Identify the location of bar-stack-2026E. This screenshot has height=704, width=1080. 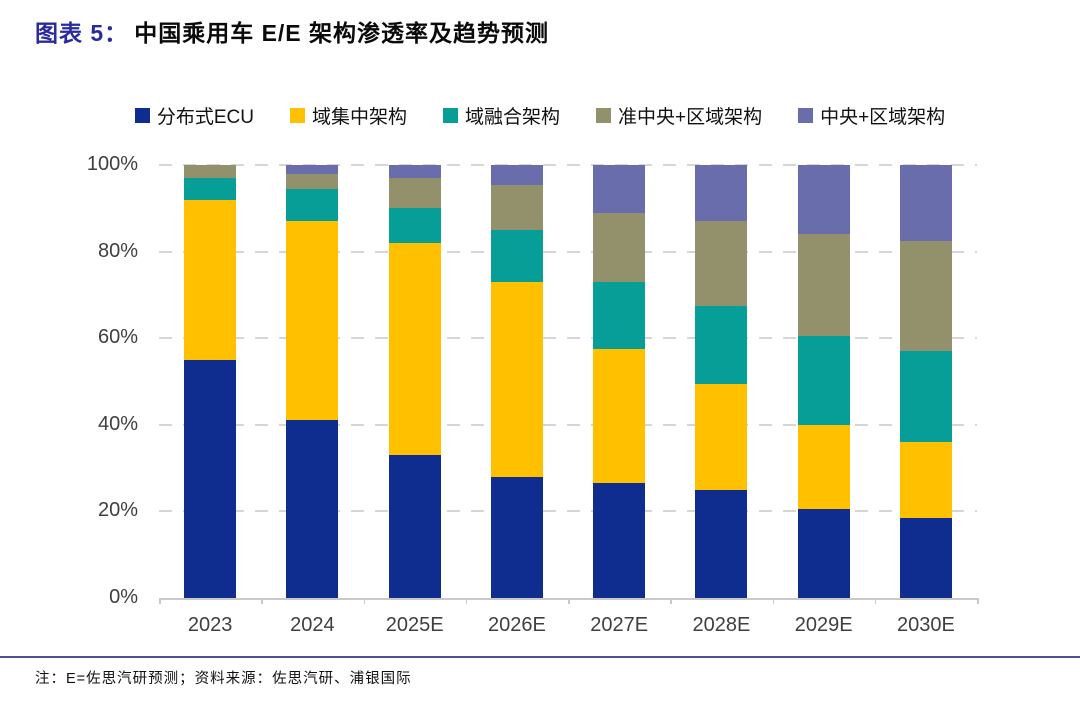
(516, 381).